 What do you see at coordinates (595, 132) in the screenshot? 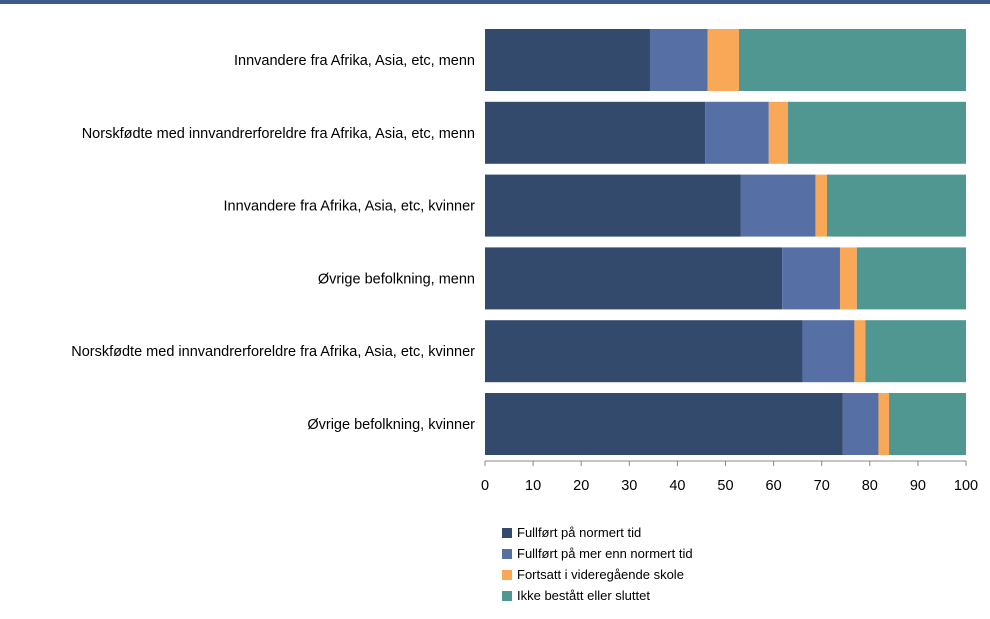
I see `bar-segment-row1-series0` at bounding box center [595, 132].